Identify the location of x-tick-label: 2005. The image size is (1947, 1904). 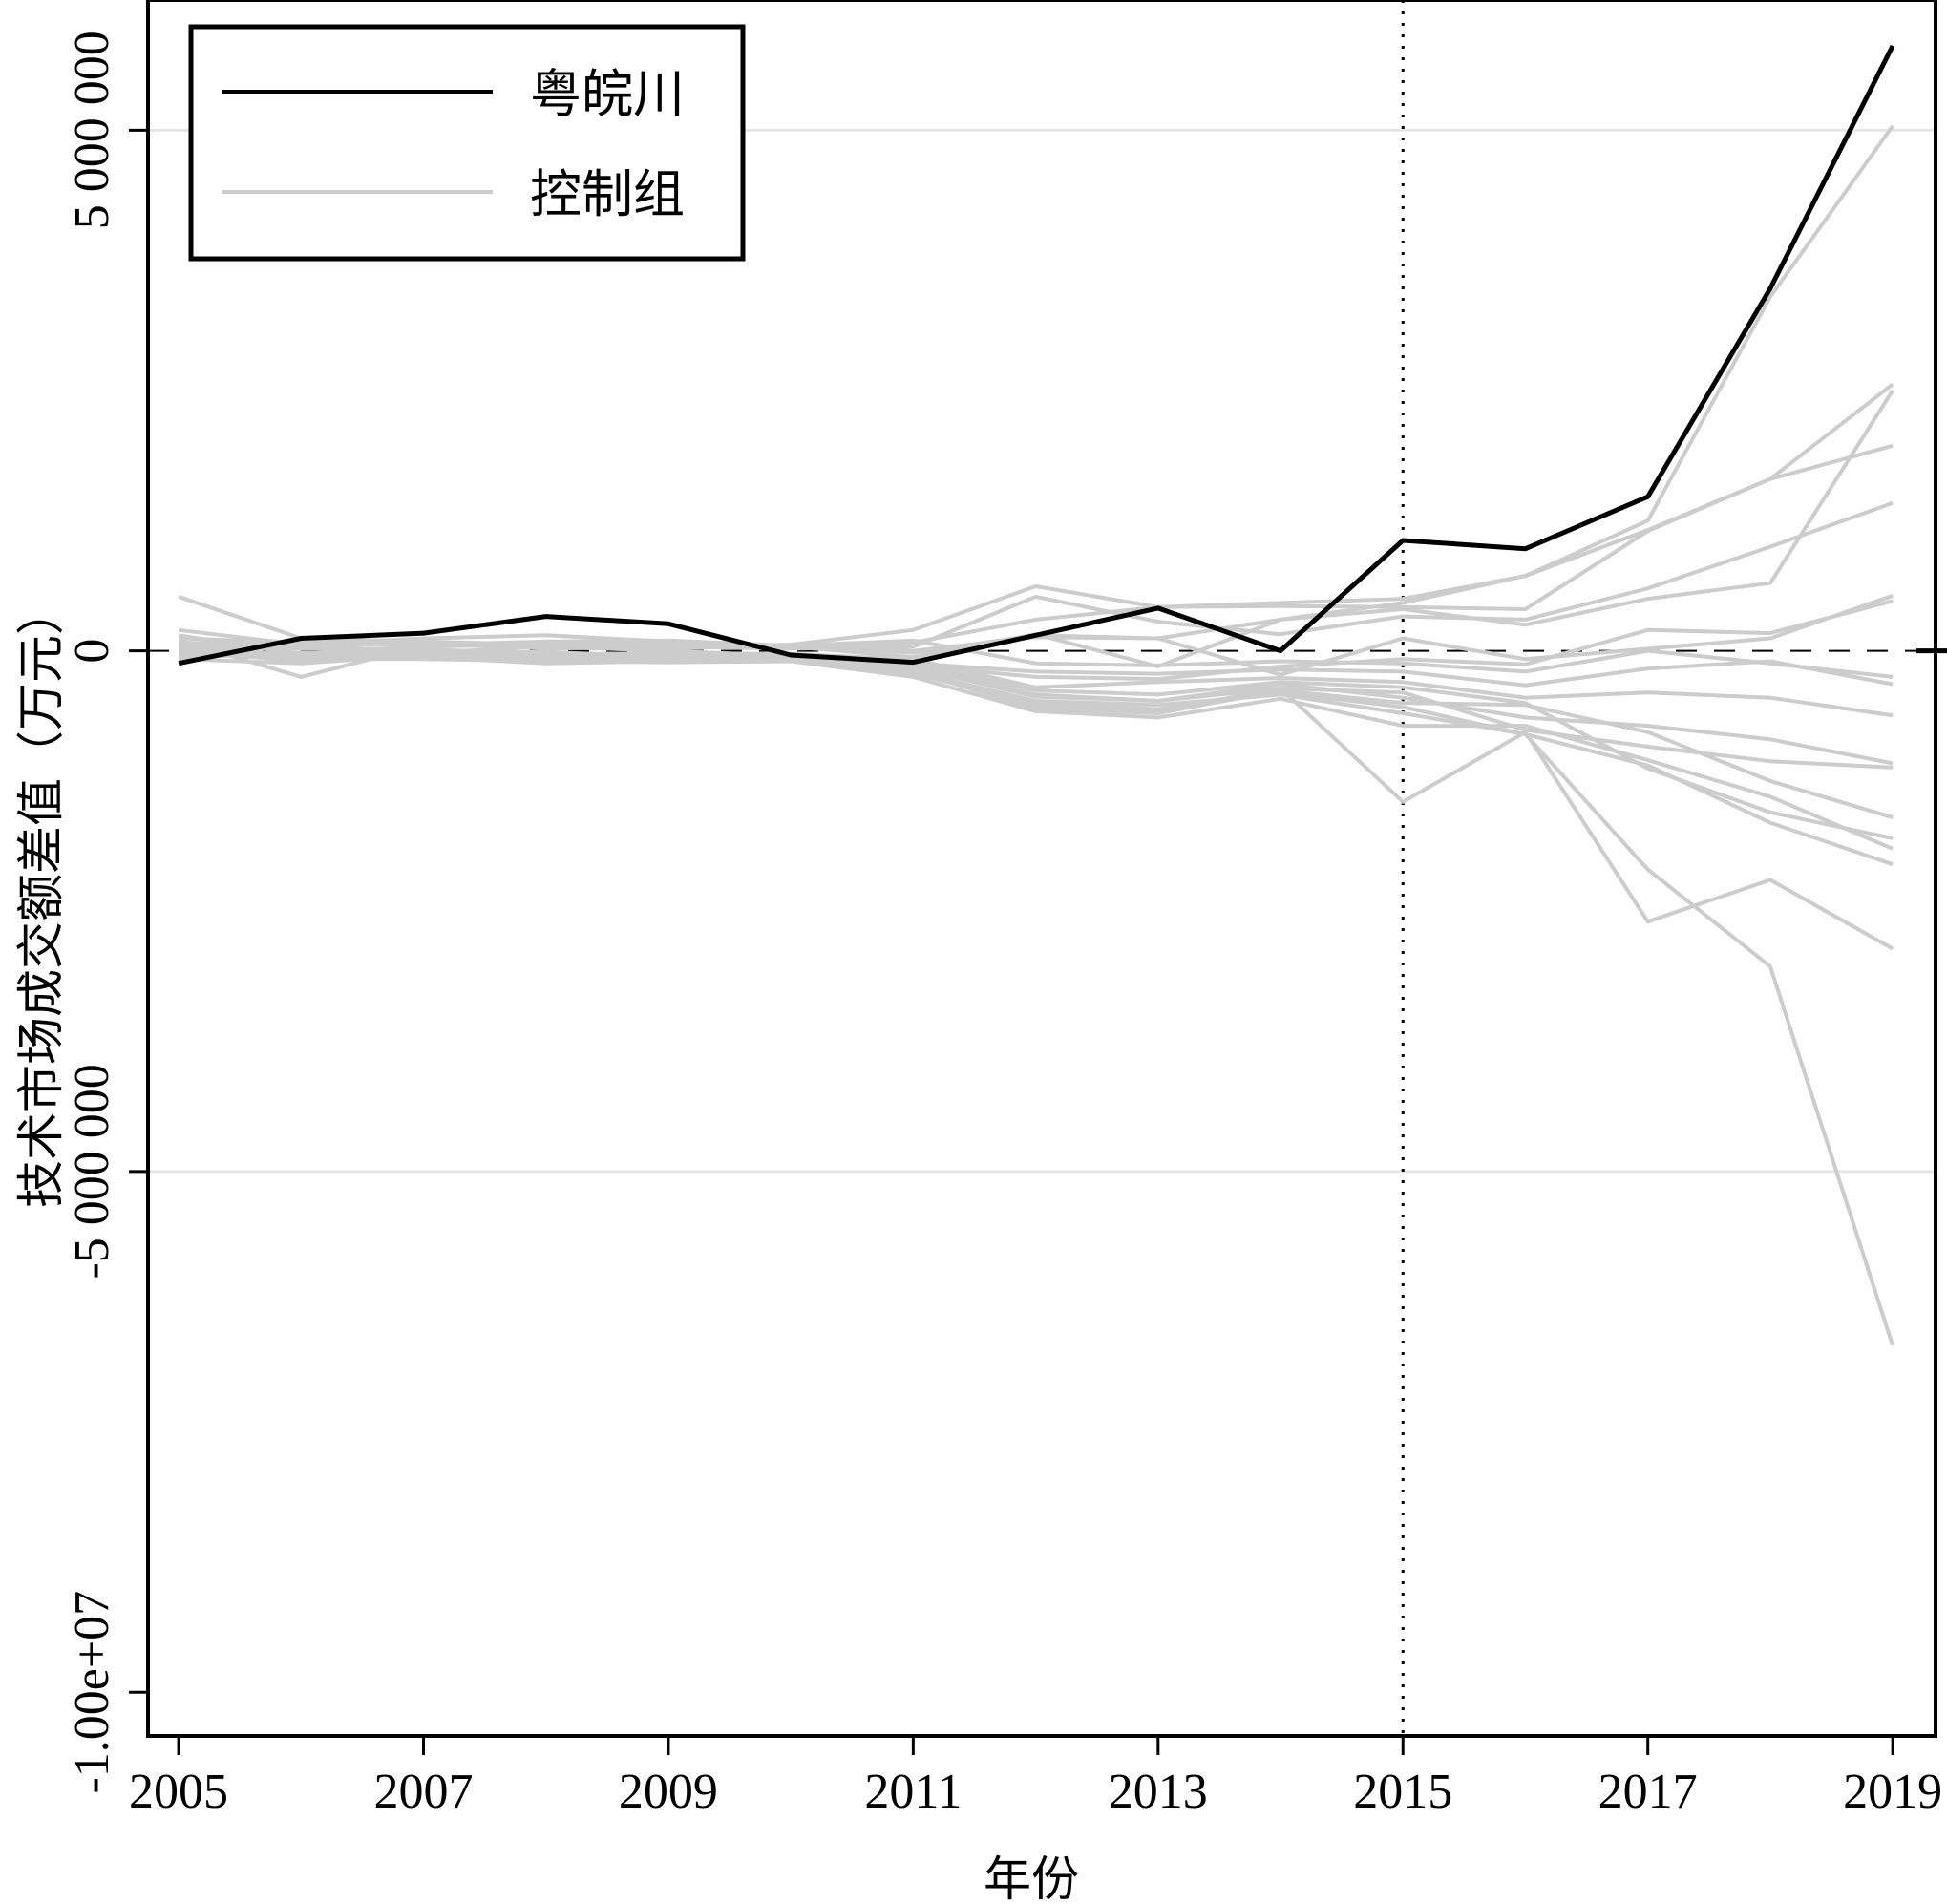
(178, 1792).